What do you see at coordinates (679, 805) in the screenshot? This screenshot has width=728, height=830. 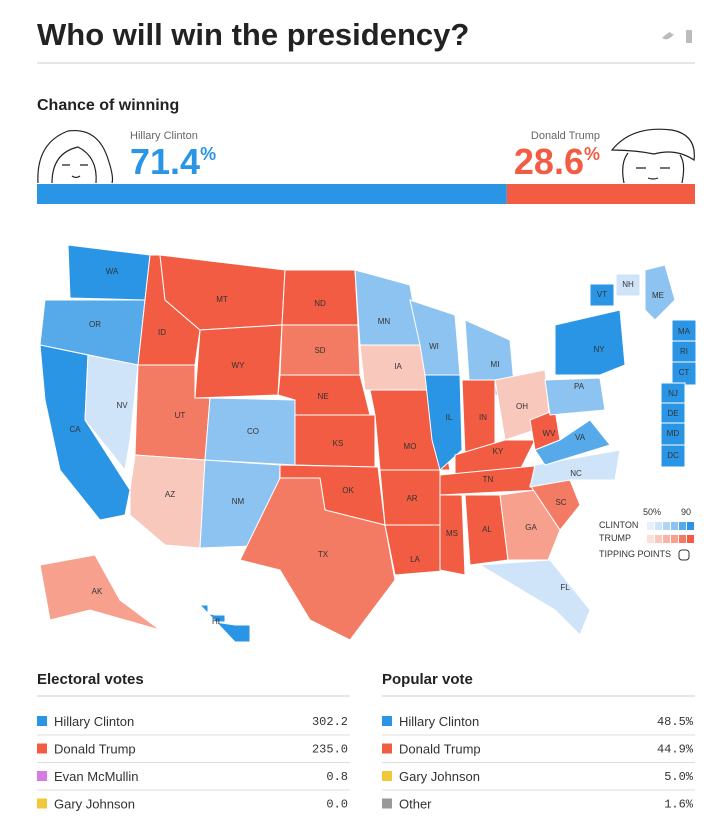 I see `row-value: 1.6%` at bounding box center [679, 805].